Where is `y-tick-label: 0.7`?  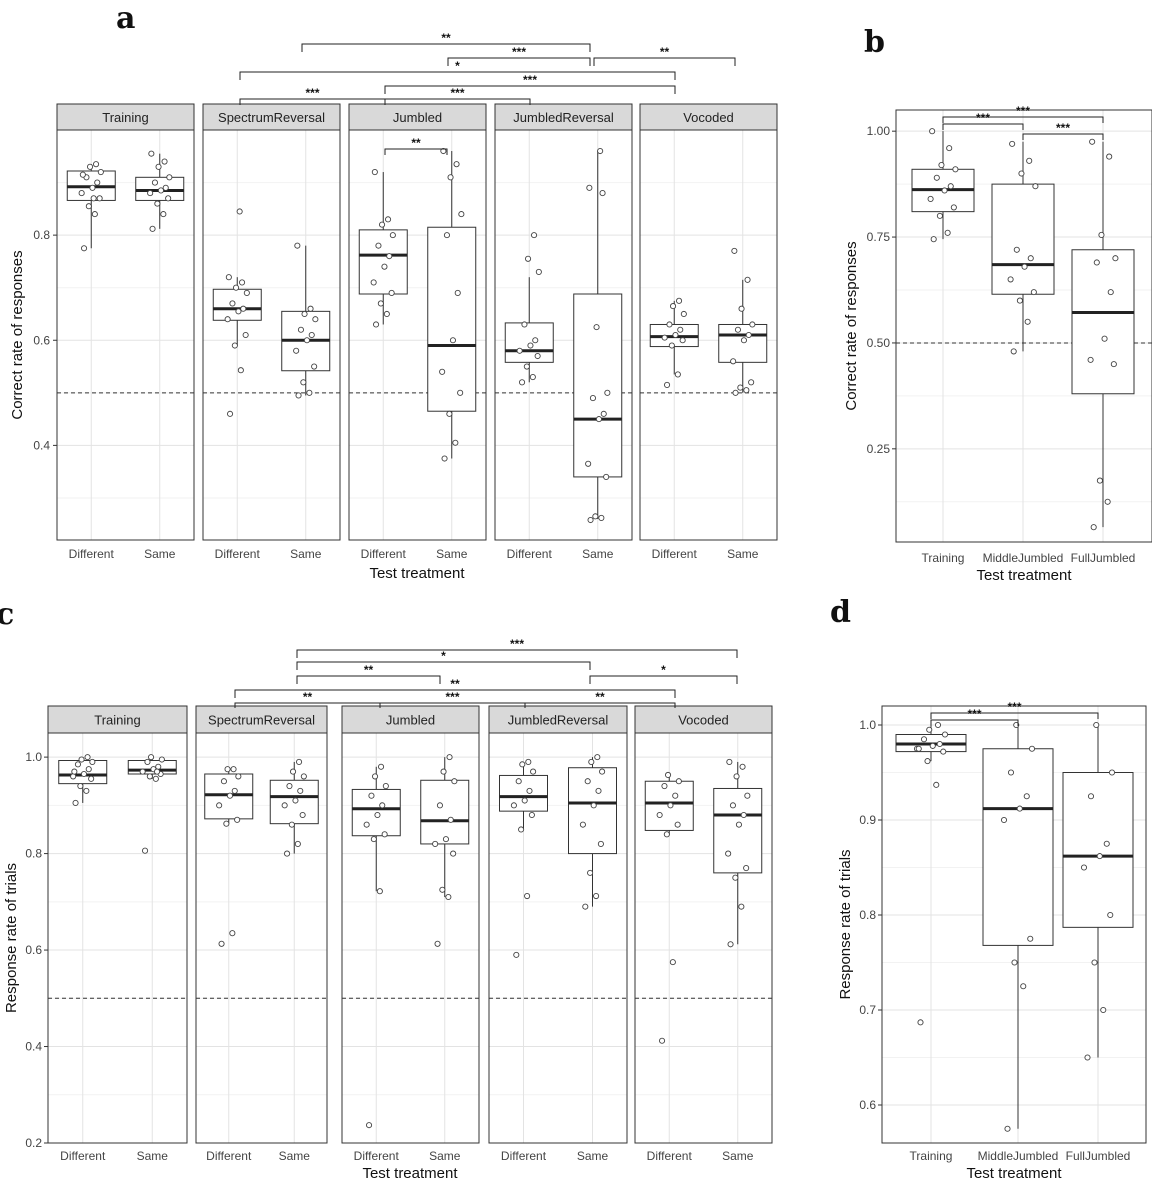 y-tick-label: 0.7 is located at coordinates (867, 1010).